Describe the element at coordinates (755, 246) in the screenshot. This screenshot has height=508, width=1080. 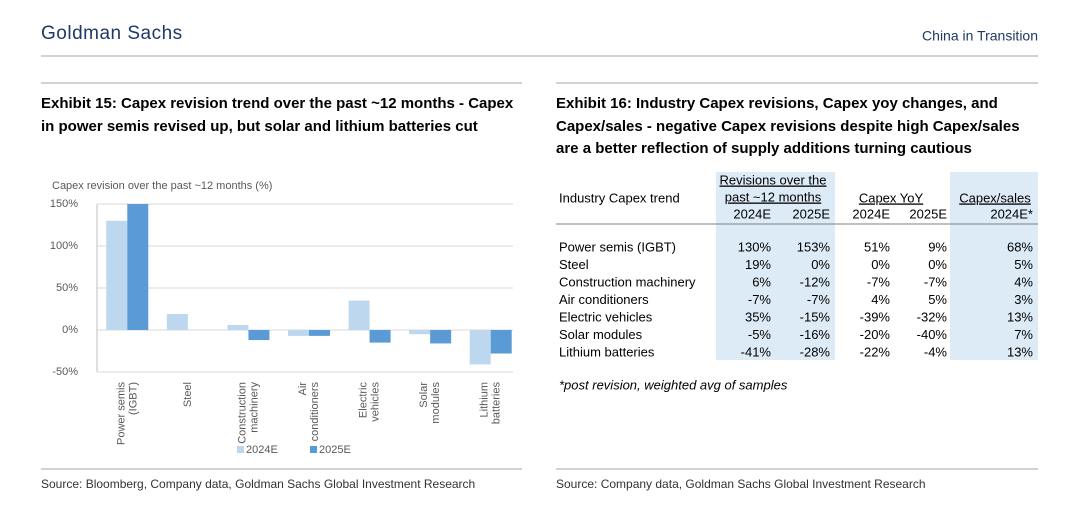
I see `cell: 130%` at that location.